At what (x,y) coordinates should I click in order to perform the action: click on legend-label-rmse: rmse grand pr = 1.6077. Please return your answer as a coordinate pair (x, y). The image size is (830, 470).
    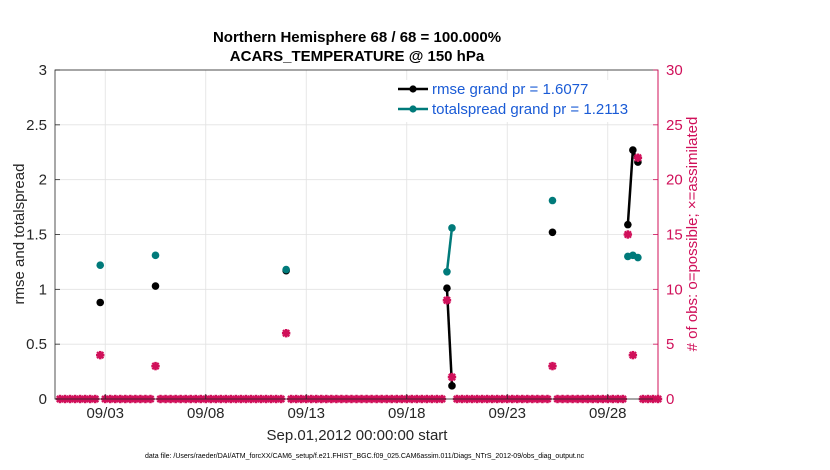
    Looking at the image, I should click on (510, 89).